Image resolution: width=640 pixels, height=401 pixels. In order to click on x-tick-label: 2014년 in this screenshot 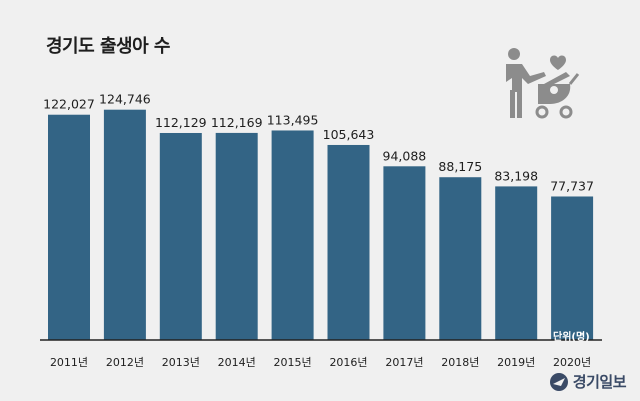, I will do `click(237, 362)`.